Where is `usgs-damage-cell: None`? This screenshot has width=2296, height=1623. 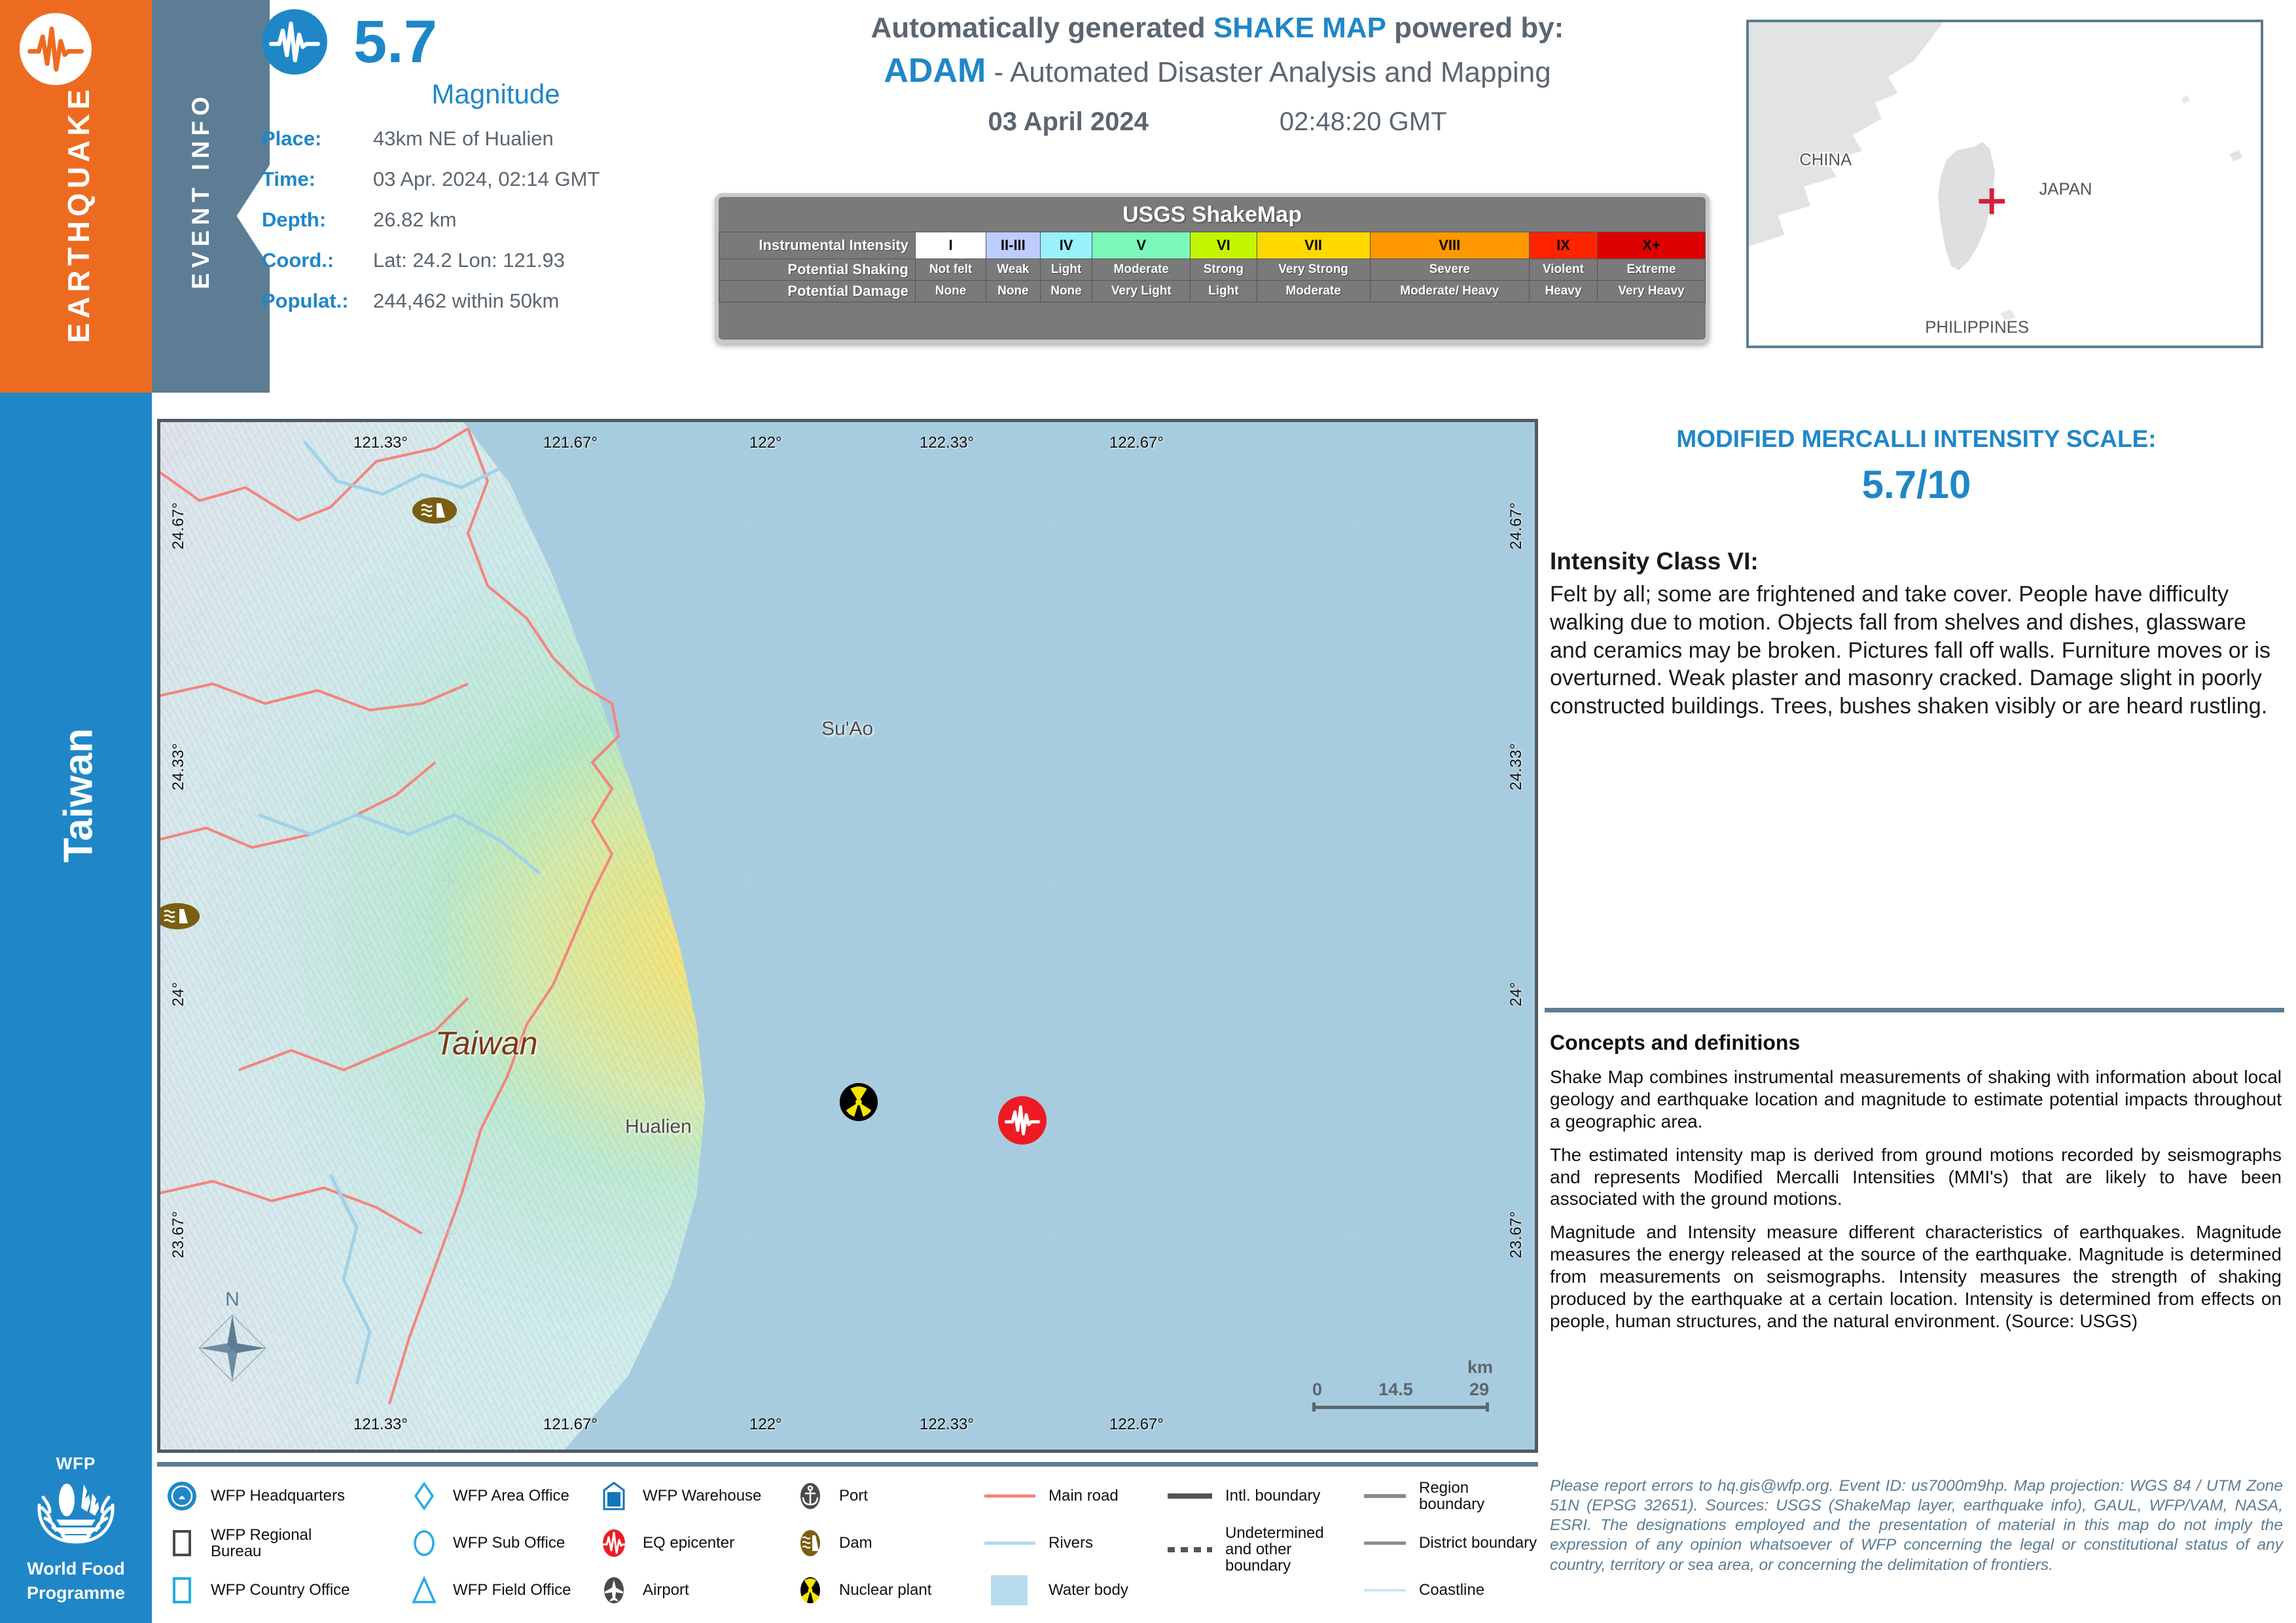 usgs-damage-cell: None is located at coordinates (950, 291).